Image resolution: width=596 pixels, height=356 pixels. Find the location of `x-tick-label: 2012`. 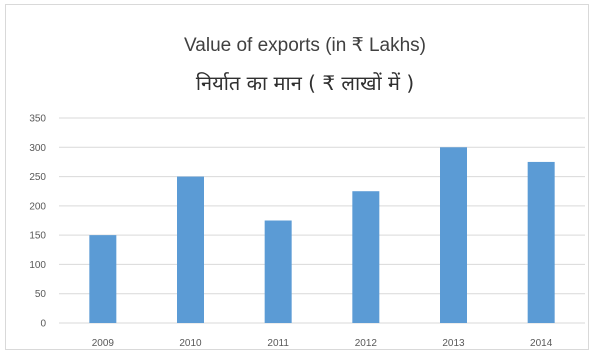

x-tick-label: 2012 is located at coordinates (366, 343).